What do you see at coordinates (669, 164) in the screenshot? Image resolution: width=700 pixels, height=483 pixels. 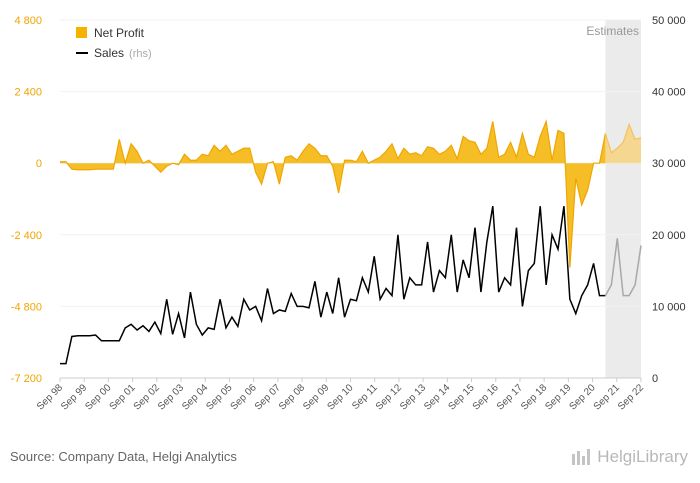 I see `right-axis-tick-label: 30 000` at bounding box center [669, 164].